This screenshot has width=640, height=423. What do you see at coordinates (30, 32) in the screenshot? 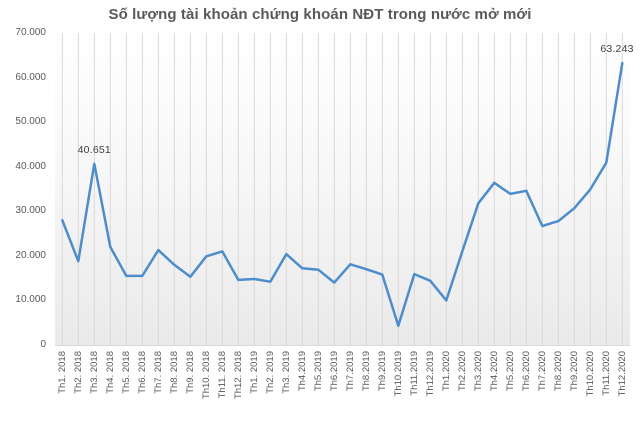
I see `y-axis-tick-label: 70.000` at bounding box center [30, 32].